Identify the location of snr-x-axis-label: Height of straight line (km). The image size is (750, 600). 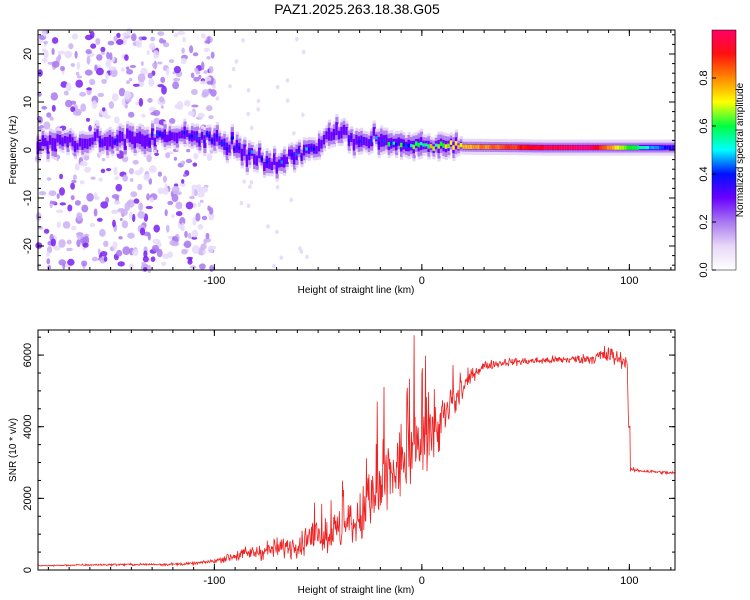
(356, 590).